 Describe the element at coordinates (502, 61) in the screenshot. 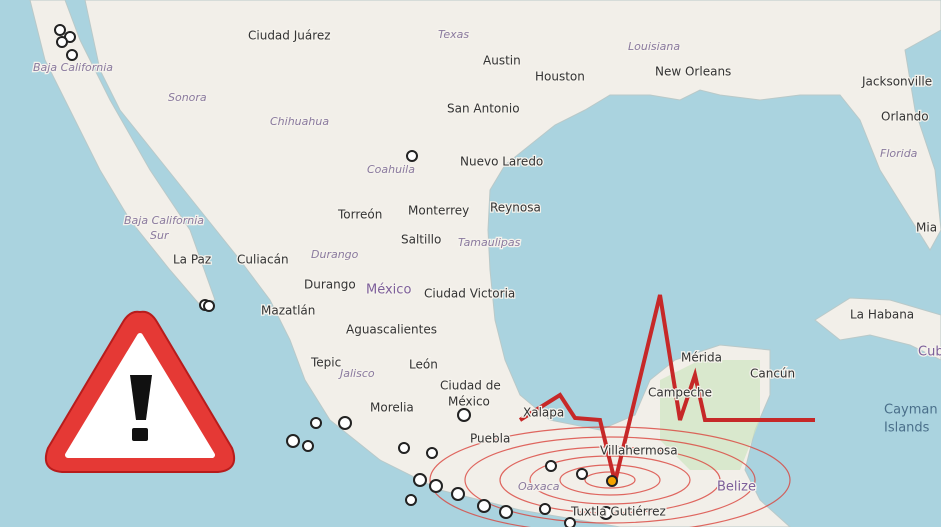

I see `city-label: Austin` at that location.